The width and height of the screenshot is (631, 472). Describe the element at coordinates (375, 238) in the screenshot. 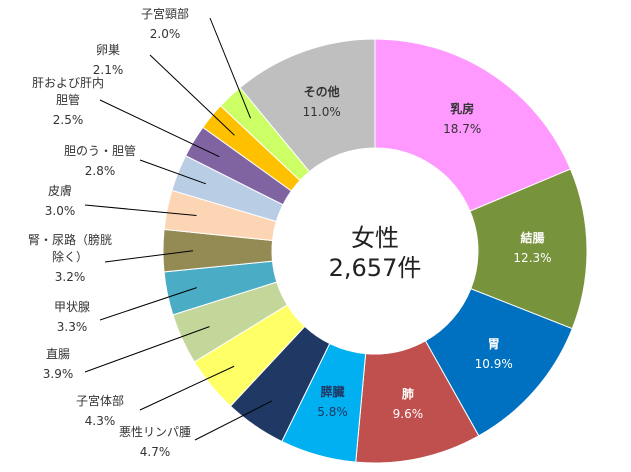

I see `center-title: 女性` at that location.